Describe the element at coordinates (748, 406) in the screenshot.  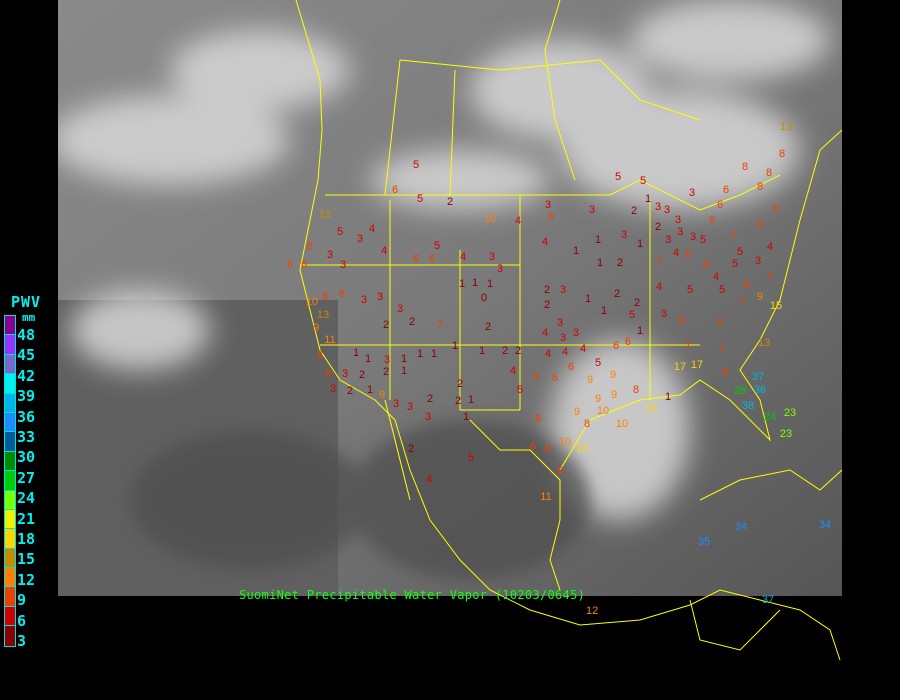
I see `station-value: 38` at that location.